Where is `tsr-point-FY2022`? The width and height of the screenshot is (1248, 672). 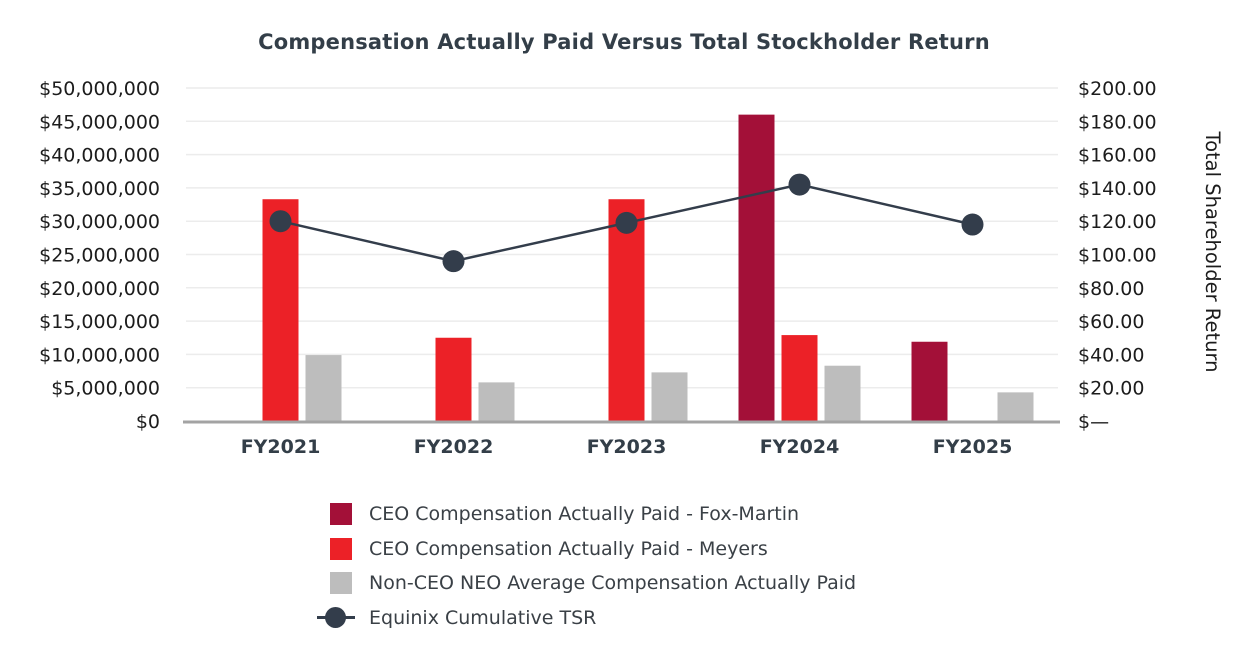 tsr-point-FY2022 is located at coordinates (453, 261).